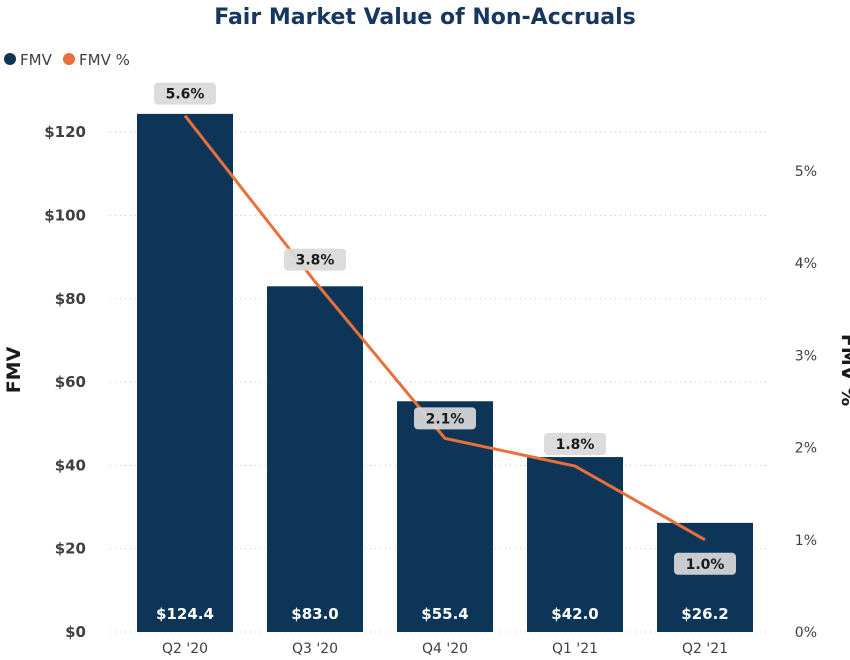  I want to click on x-axis-ticks: Q2 '20 Q3 '20 Q4 '20 Q1 '21 Q2 '21, so click(445, 649).